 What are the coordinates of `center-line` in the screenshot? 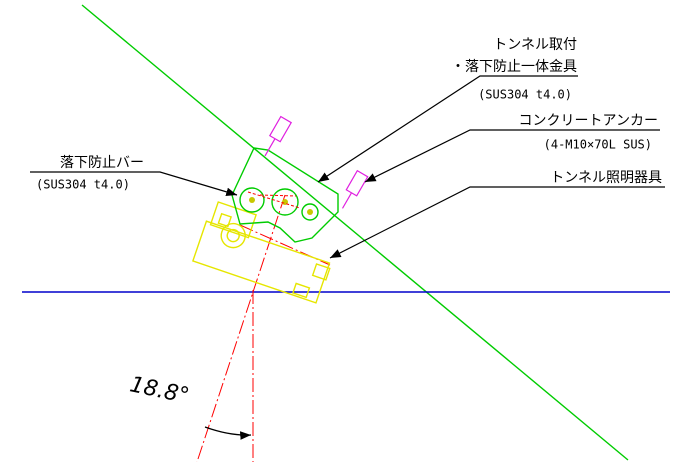 It's located at (285, 245).